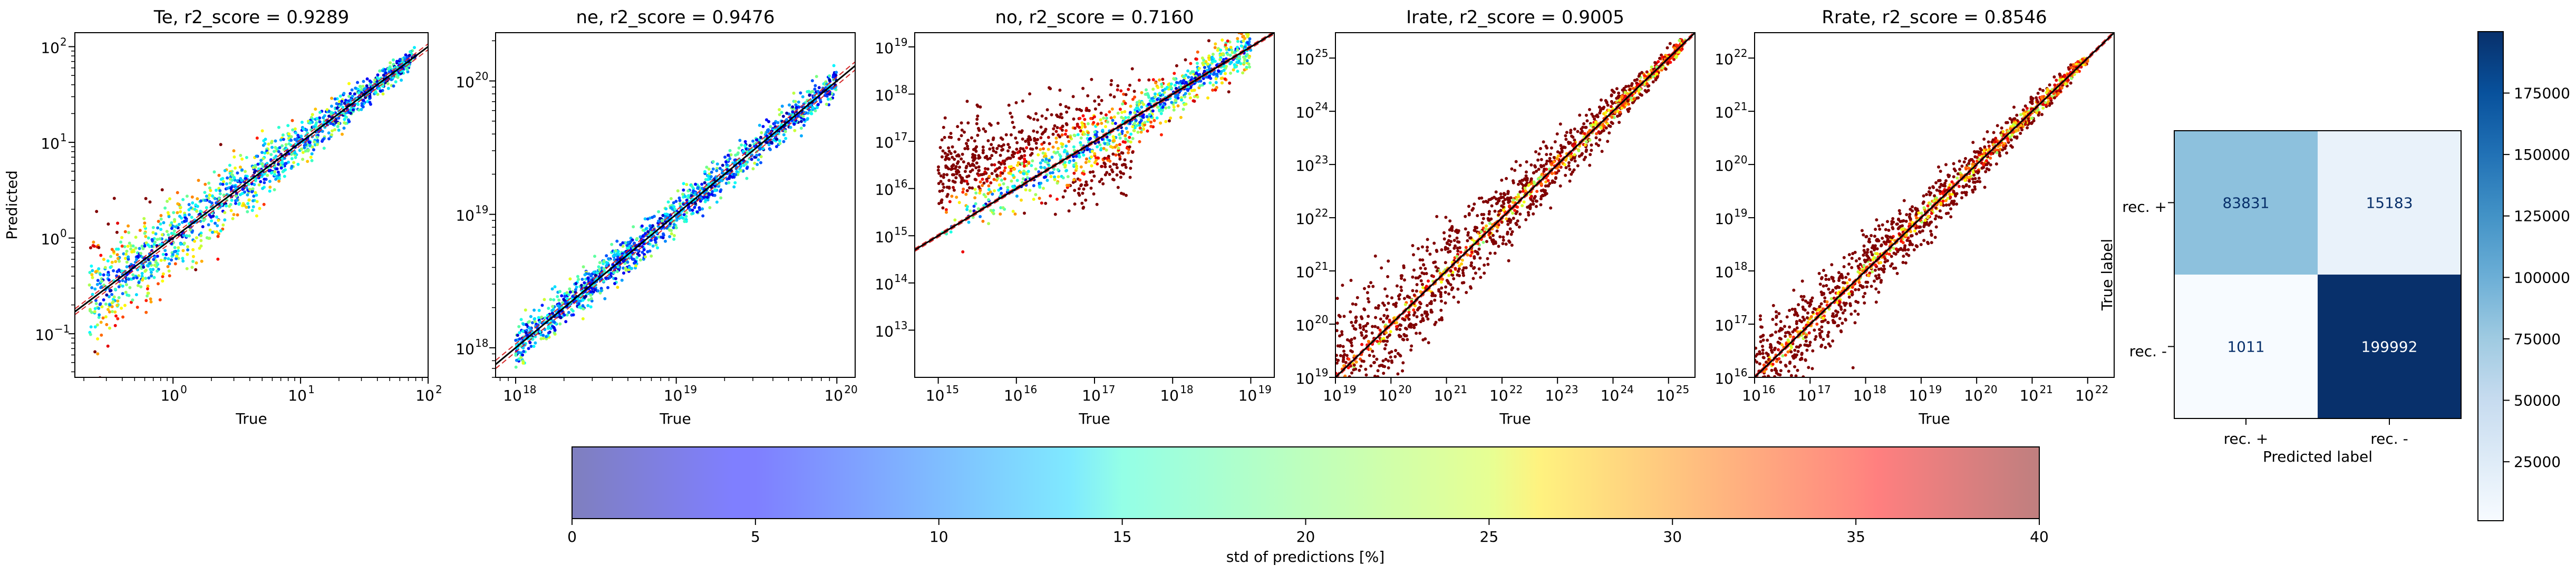 This screenshot has width=2576, height=575. Describe the element at coordinates (481, 76) in the screenshot. I see `y-tick-label-exponent: 20` at that location.